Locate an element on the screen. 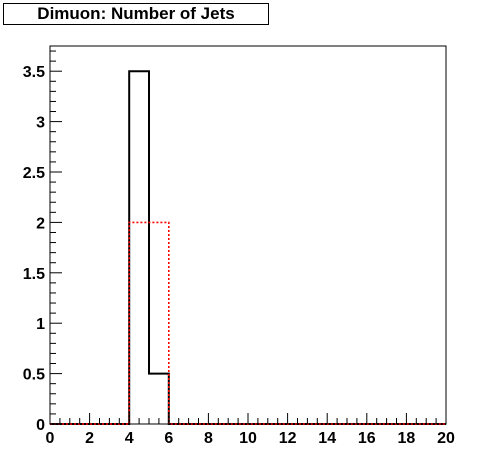 The height and width of the screenshot is (472, 496). x-tick-label: 8 is located at coordinates (208, 438).